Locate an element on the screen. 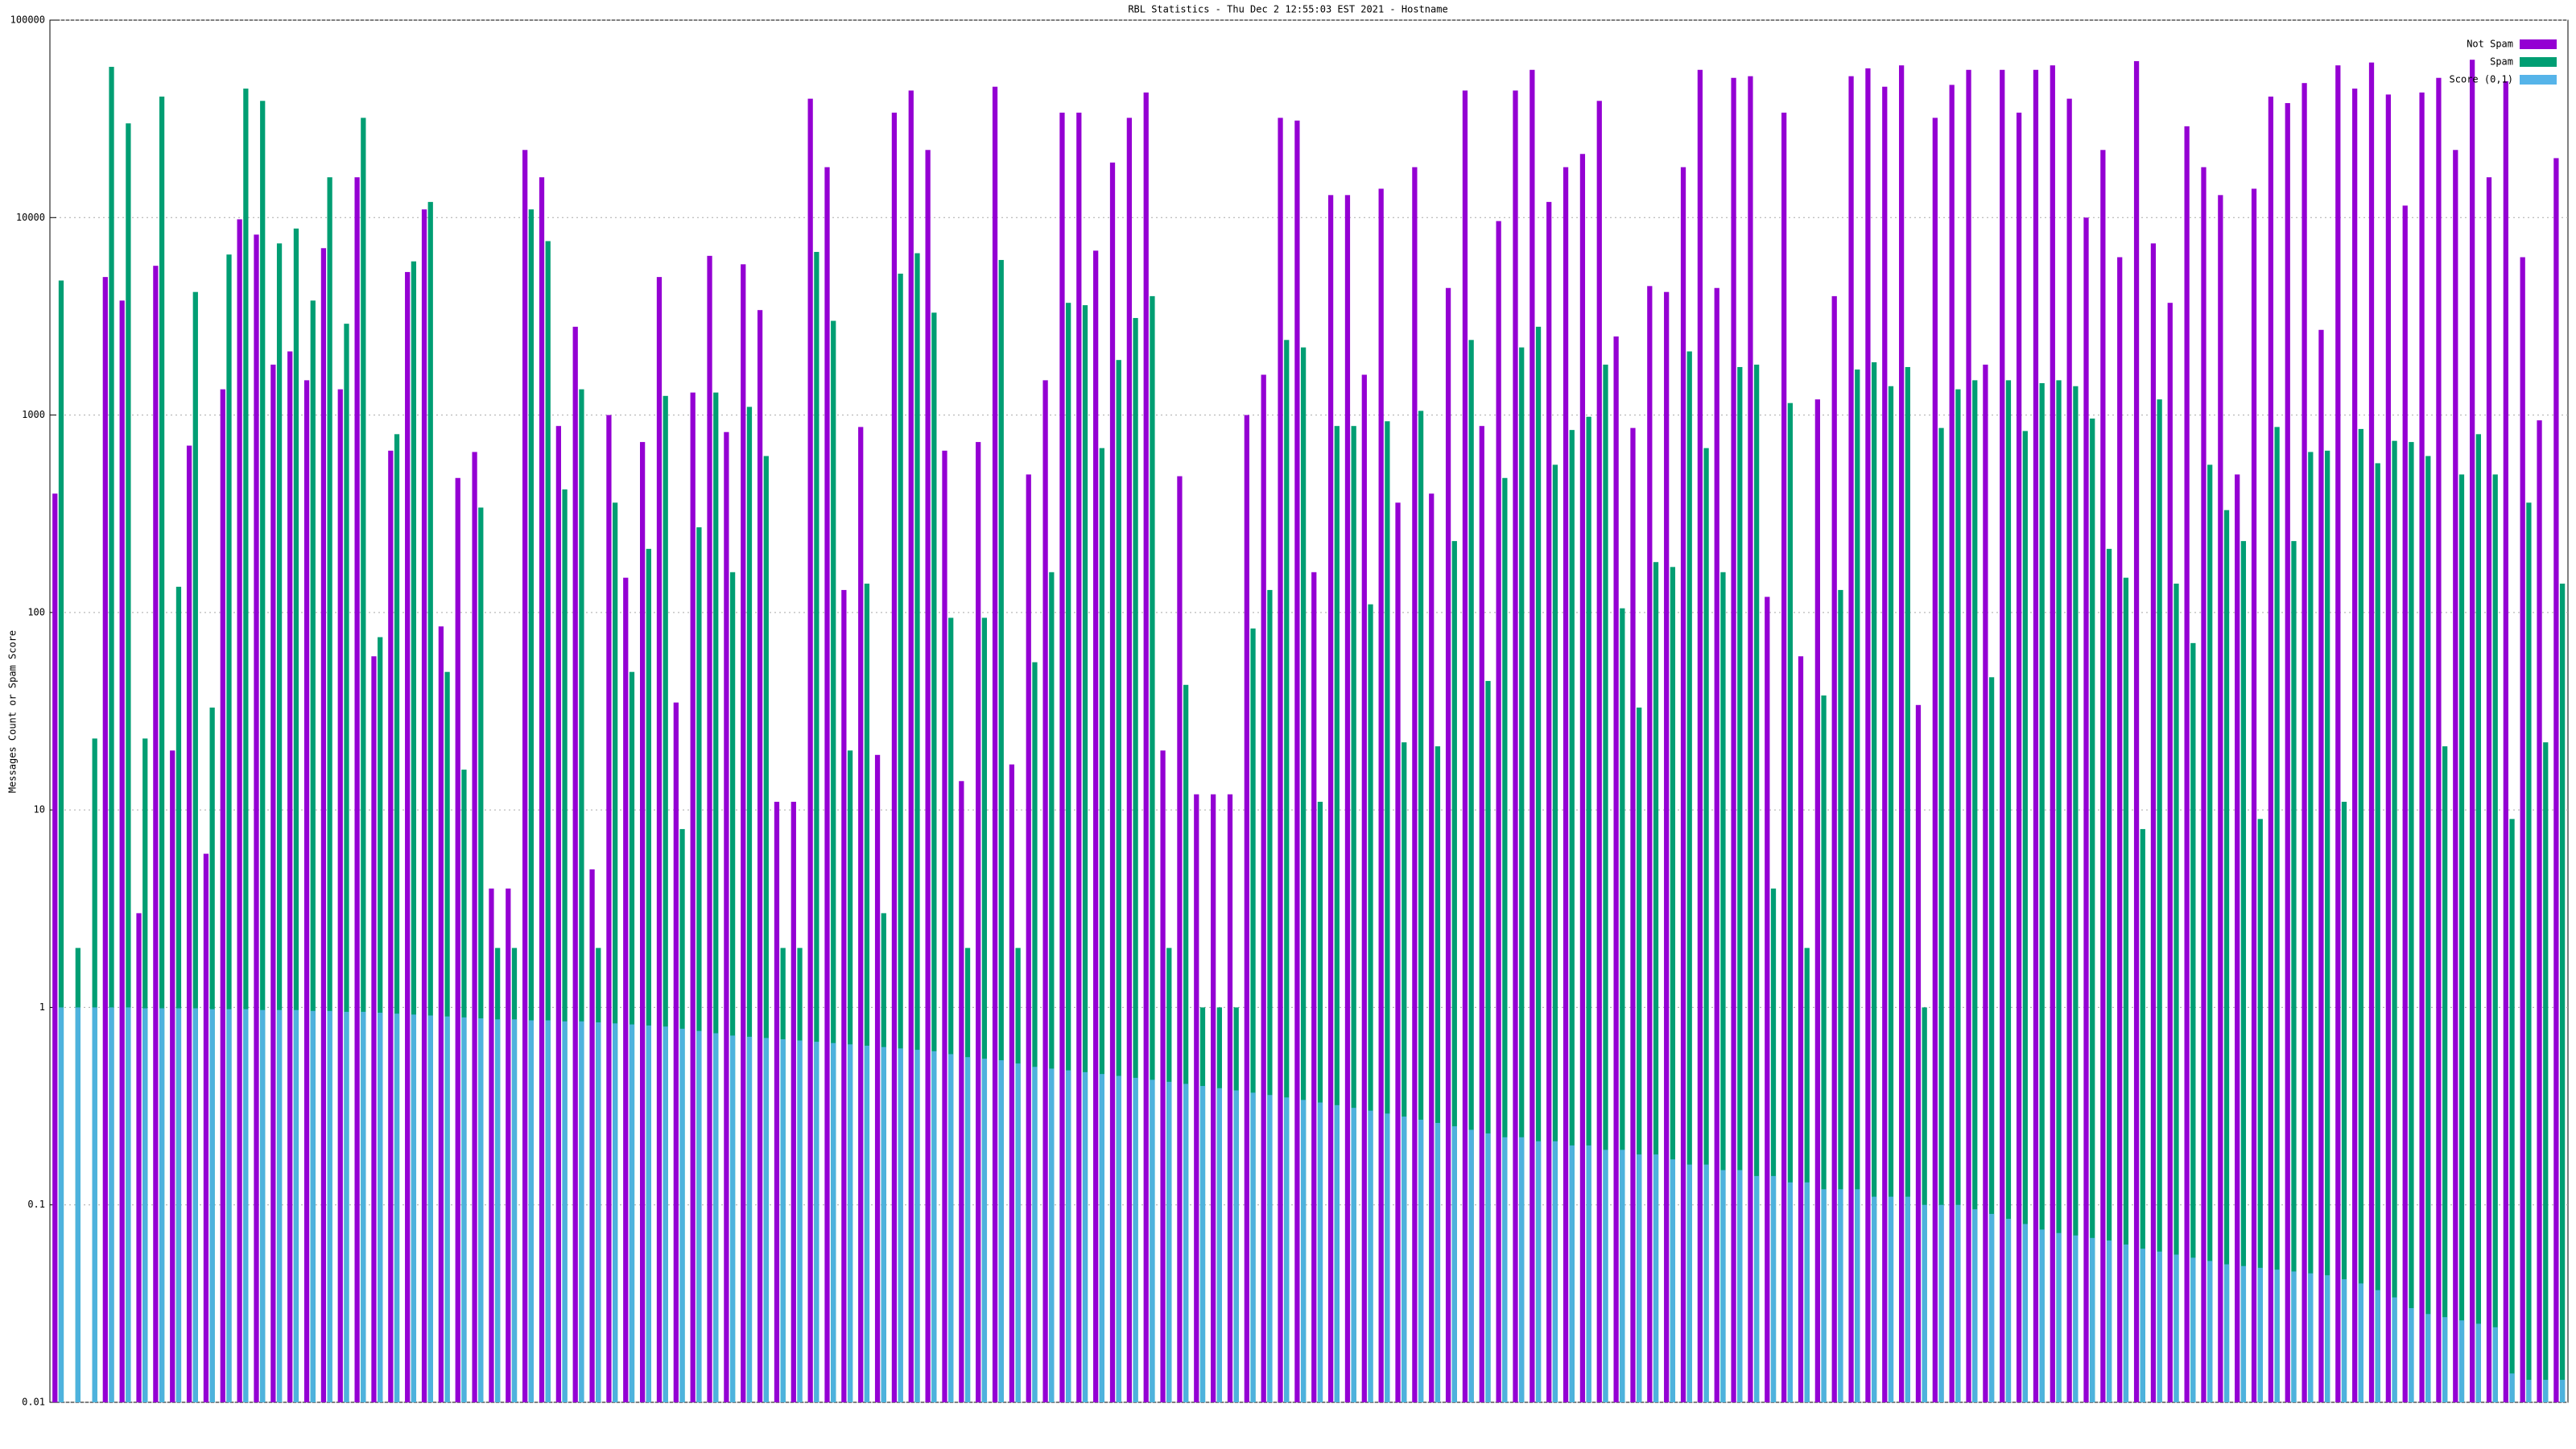 This screenshot has height=1449, width=2576. legend-label: Not Spam is located at coordinates (2490, 44).